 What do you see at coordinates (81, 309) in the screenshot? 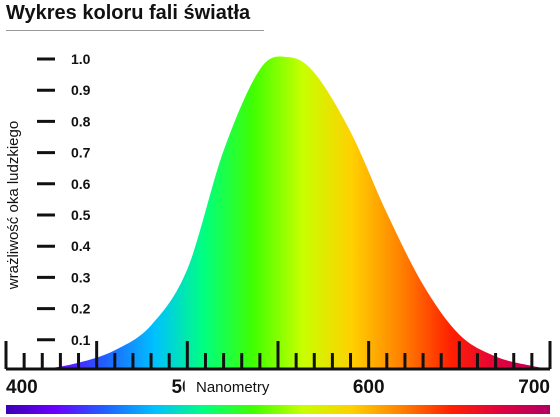
I see `y-tick-label: 0.2` at bounding box center [81, 309].